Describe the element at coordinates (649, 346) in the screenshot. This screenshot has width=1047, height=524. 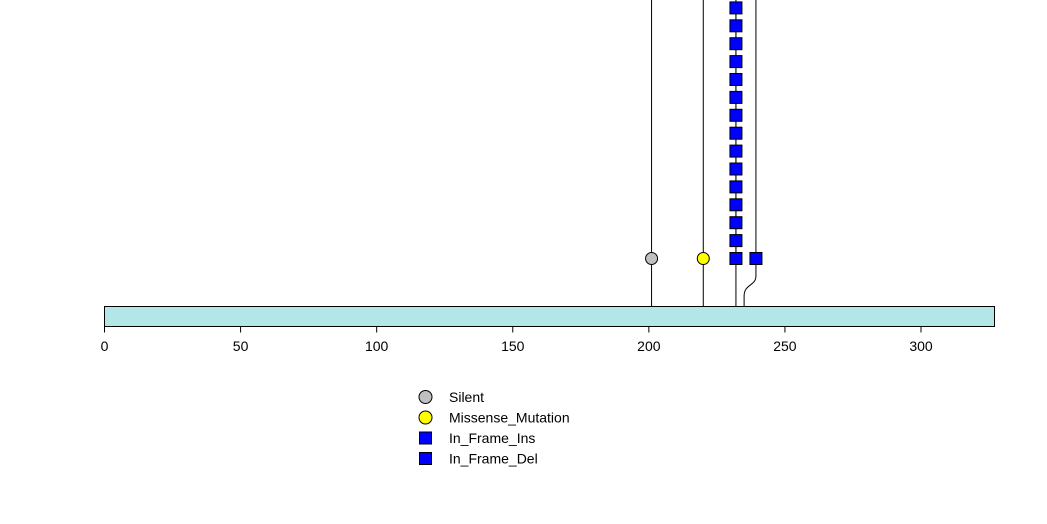
I see `x-tick-label: 200` at that location.